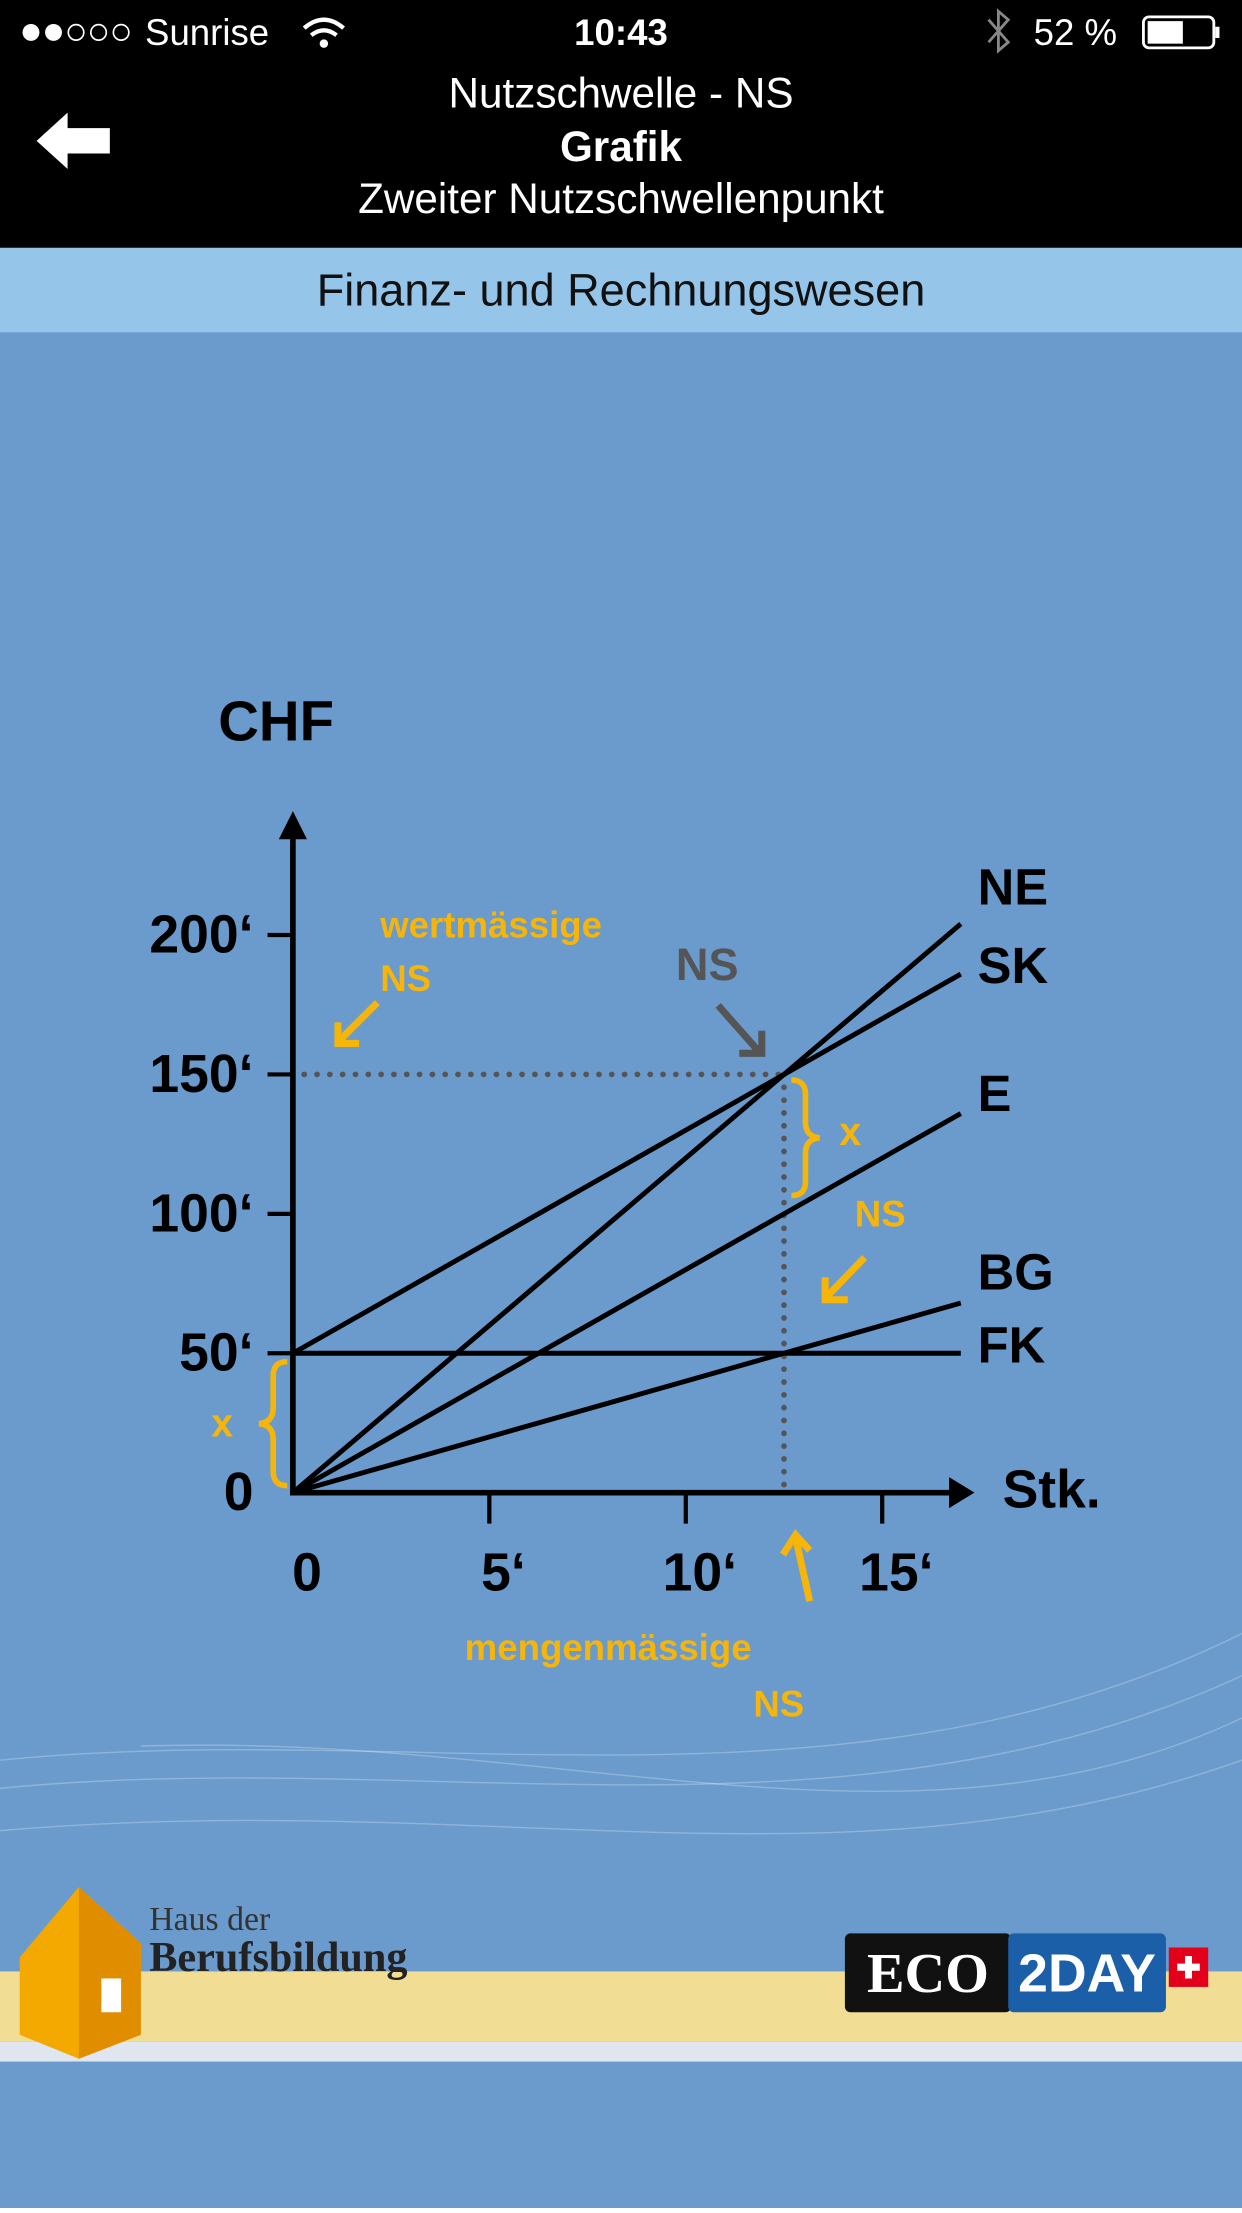 This screenshot has width=1242, height=2213. What do you see at coordinates (503, 1572) in the screenshot?
I see `x-tick-label: 5‘` at bounding box center [503, 1572].